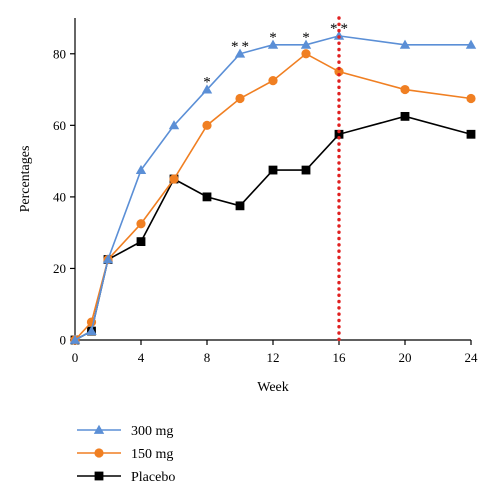 This screenshot has width=496, height=500. I want to click on y-tick-label: 20, so click(59, 268).